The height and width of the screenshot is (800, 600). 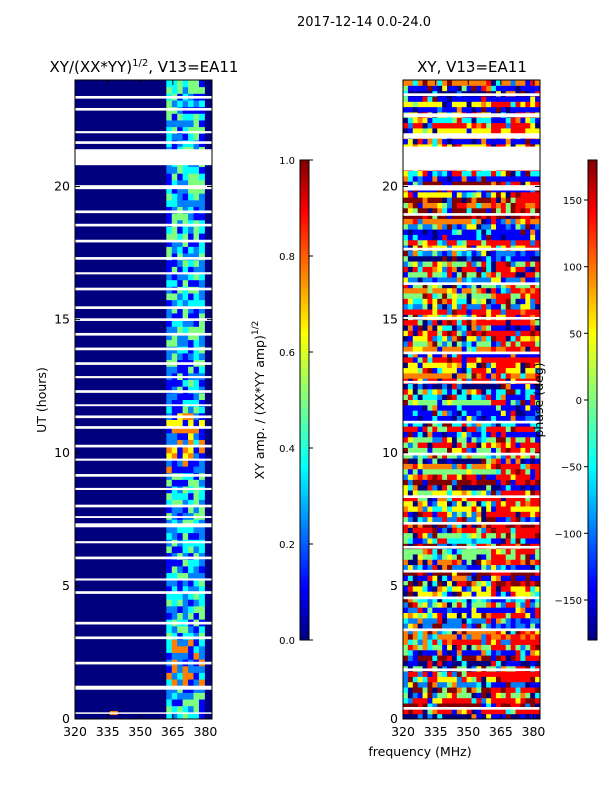 What do you see at coordinates (143, 558) in the screenshot?
I see `left-data-gap` at bounding box center [143, 558].